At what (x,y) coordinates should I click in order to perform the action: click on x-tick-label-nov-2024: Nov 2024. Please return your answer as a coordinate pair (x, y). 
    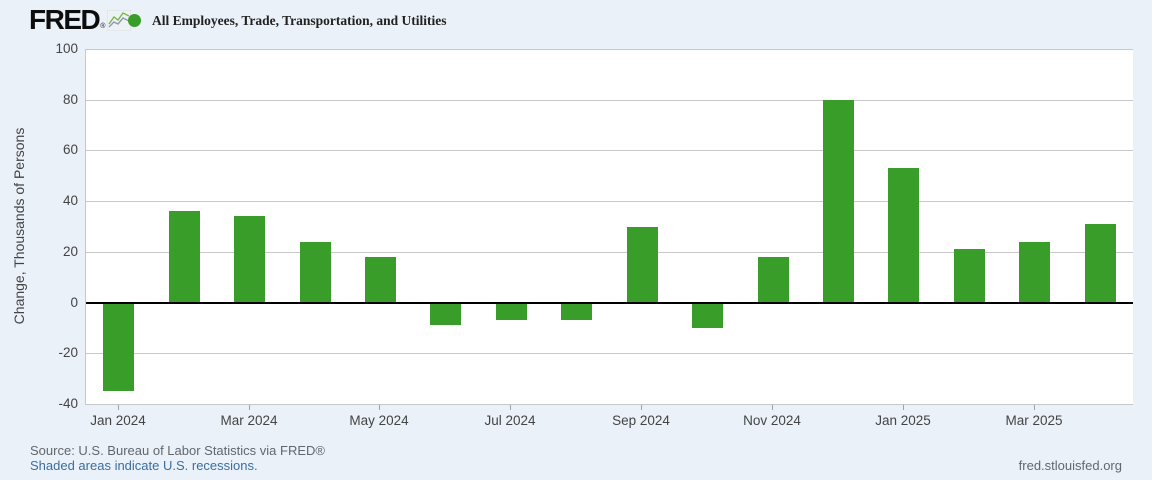
    Looking at the image, I should click on (772, 420).